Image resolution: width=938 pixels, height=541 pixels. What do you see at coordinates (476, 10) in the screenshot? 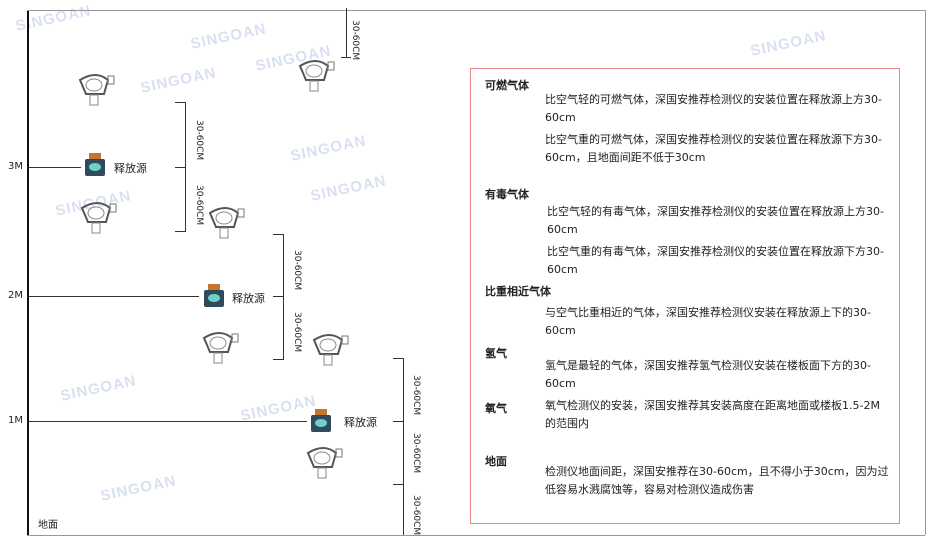
I see `ceiling-line` at bounding box center [476, 10].